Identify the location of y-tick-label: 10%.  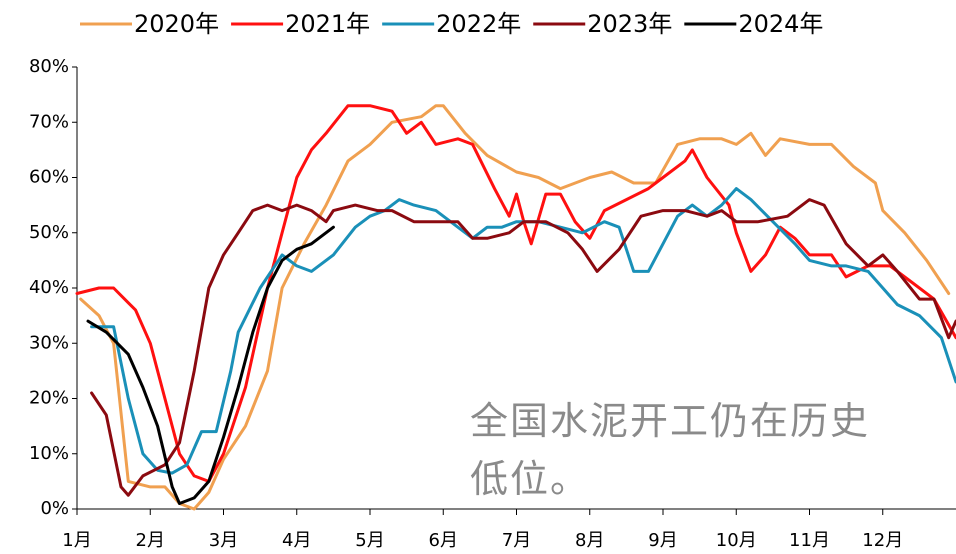
(49, 453).